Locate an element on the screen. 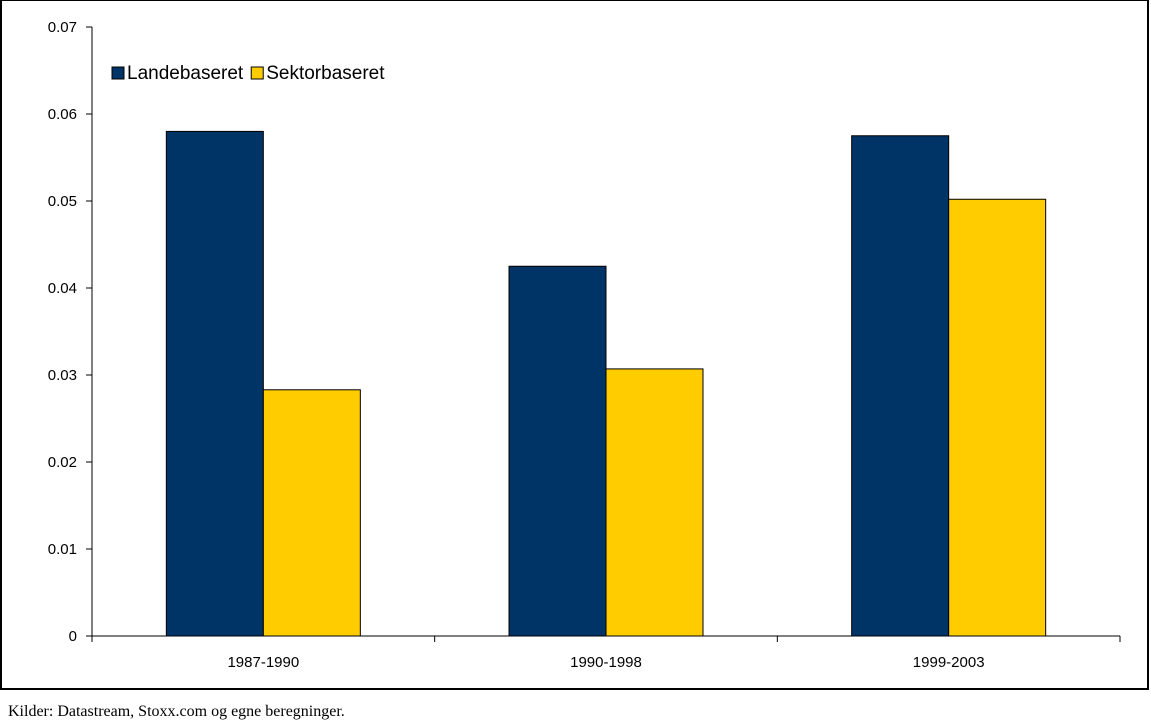 This screenshot has width=1151, height=724. y-tick-label: 0.07 is located at coordinates (62, 27).